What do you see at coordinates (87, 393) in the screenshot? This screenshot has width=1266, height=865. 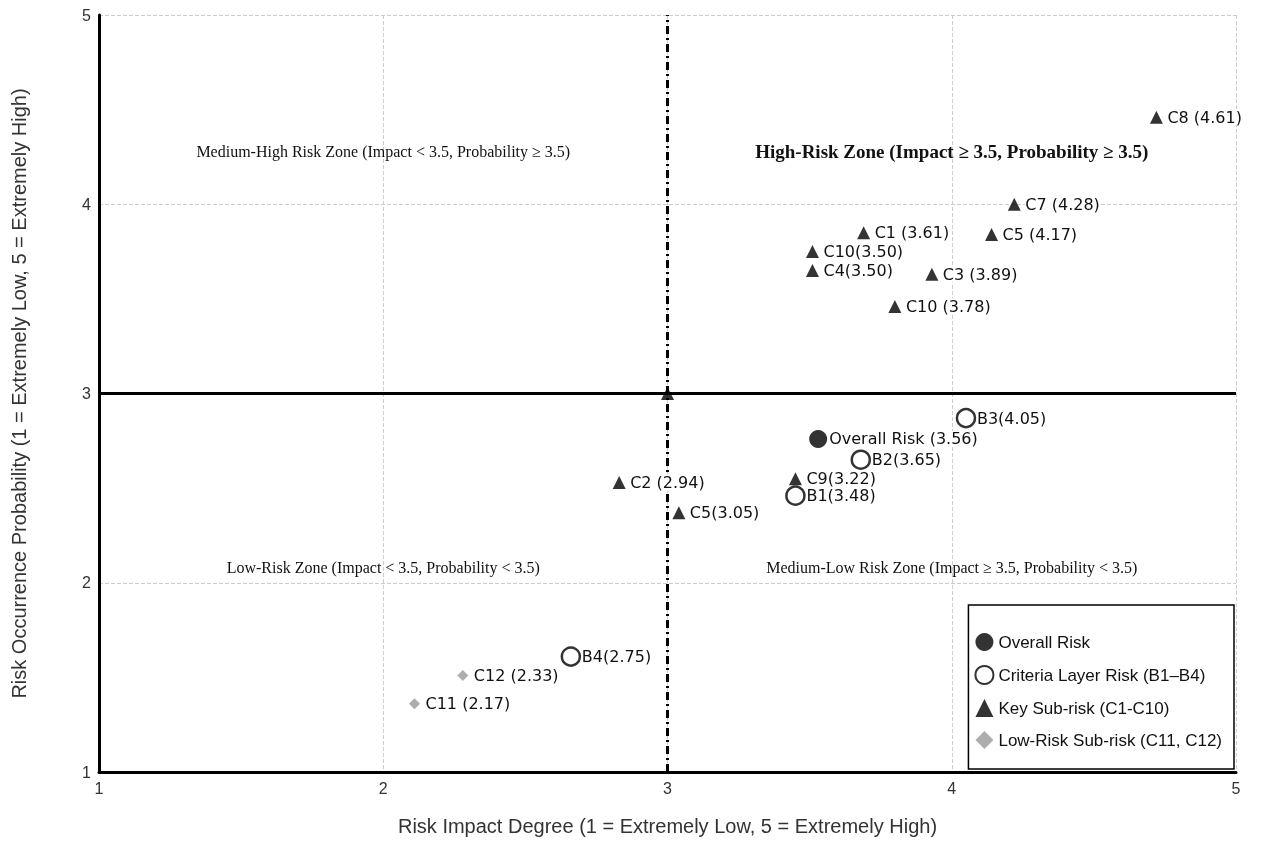 I see `y-tick-label: 3` at bounding box center [87, 393].